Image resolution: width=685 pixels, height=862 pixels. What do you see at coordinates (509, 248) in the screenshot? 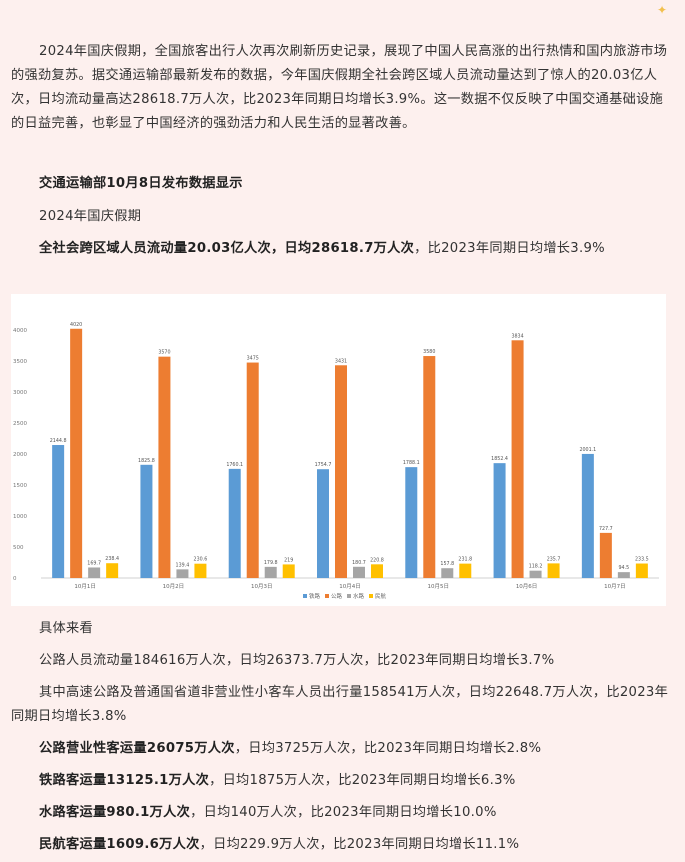
I see `summary-rest: ，比2023年同期日均增长3.9%` at bounding box center [509, 248].